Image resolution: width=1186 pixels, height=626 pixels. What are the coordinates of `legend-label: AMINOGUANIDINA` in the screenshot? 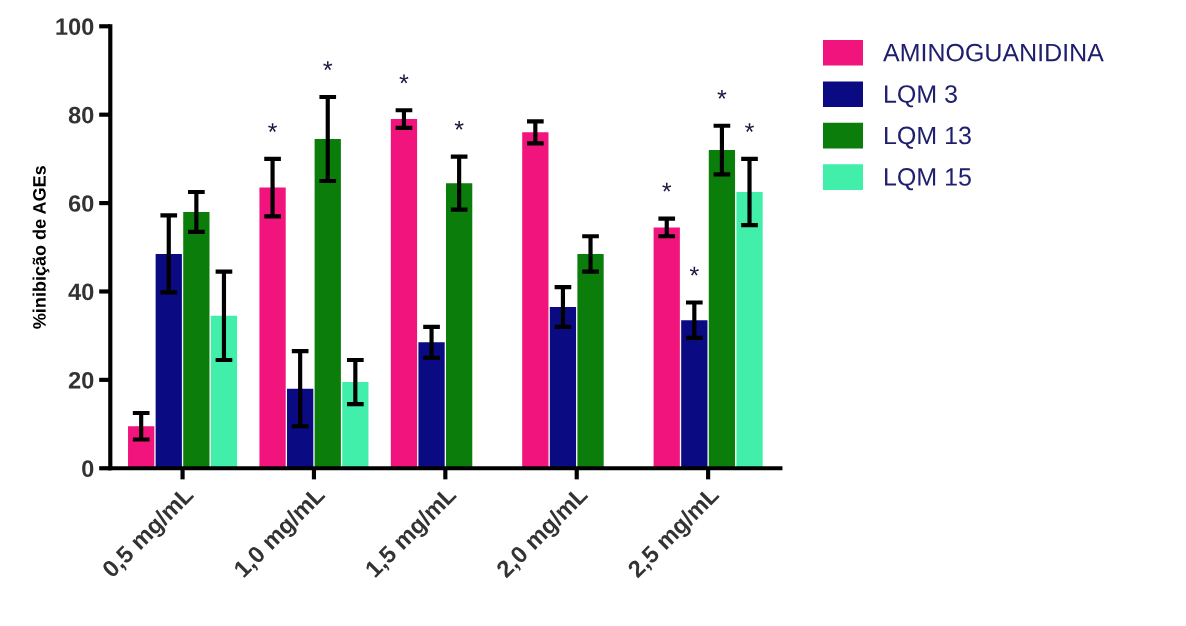 It's located at (993, 52).